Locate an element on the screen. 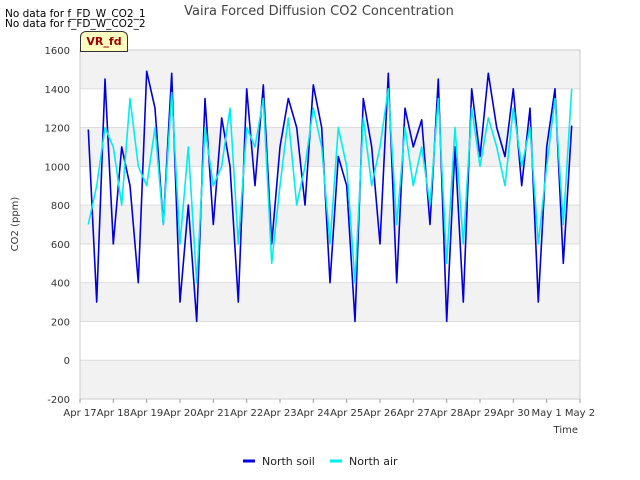 The height and width of the screenshot is (480, 640). y-tick-label: -200 is located at coordinates (58, 400).